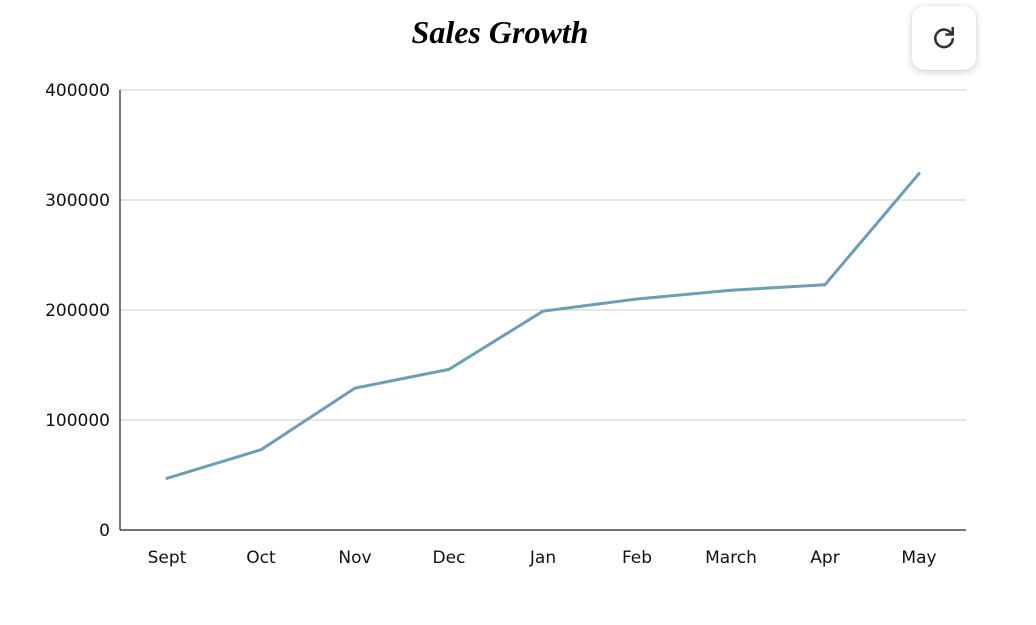 This screenshot has height=625, width=1036. I want to click on y-tick-label: 200000, so click(77, 311).